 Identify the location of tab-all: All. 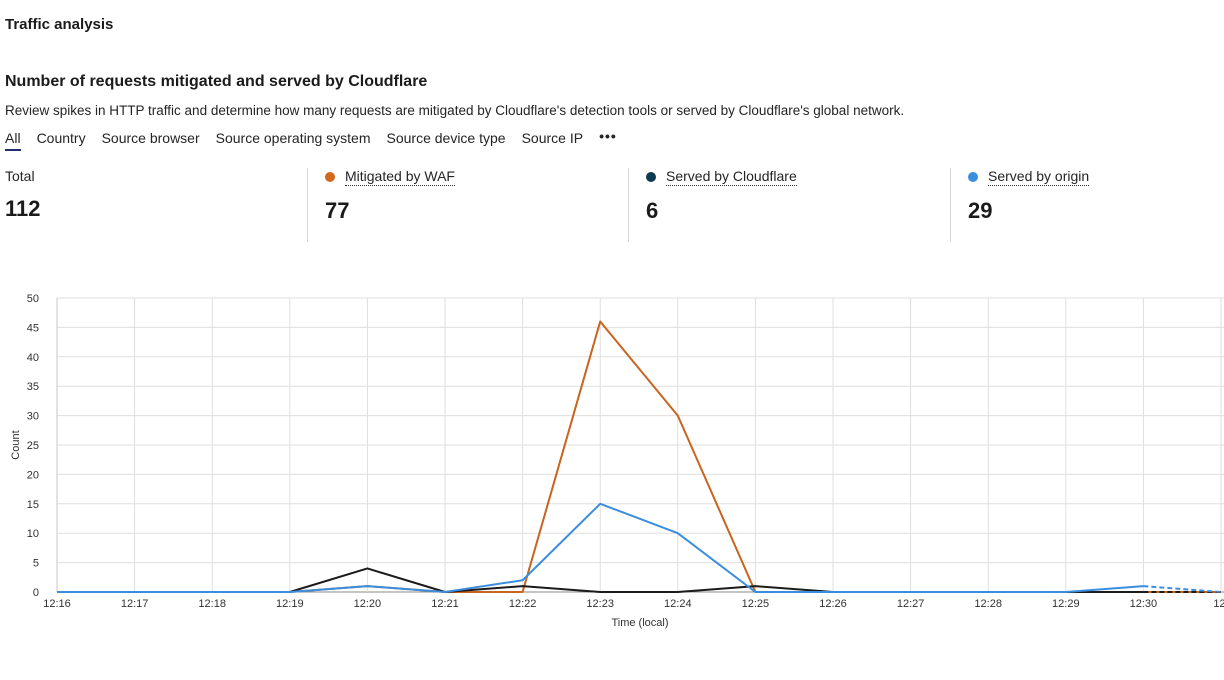
(13, 140).